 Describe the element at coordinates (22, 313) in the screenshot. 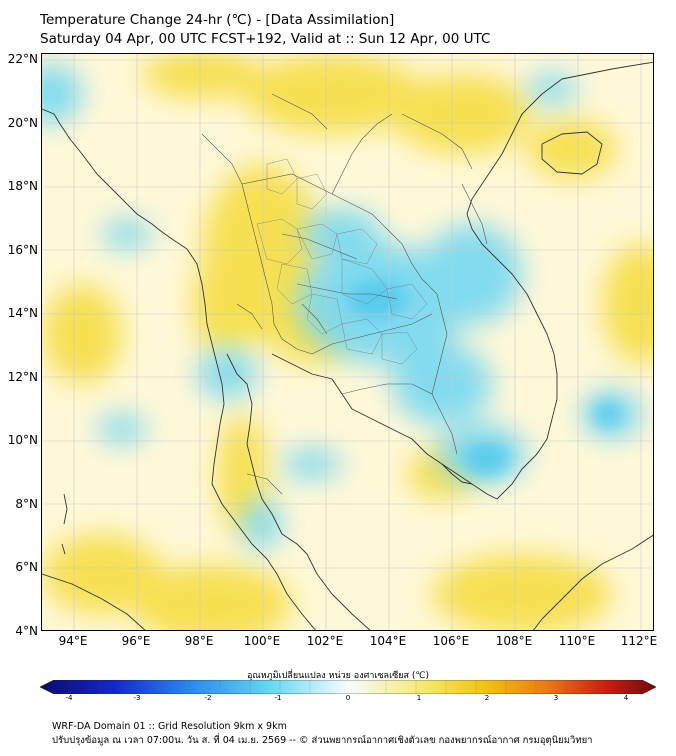

I see `lat-label: 14°N` at that location.